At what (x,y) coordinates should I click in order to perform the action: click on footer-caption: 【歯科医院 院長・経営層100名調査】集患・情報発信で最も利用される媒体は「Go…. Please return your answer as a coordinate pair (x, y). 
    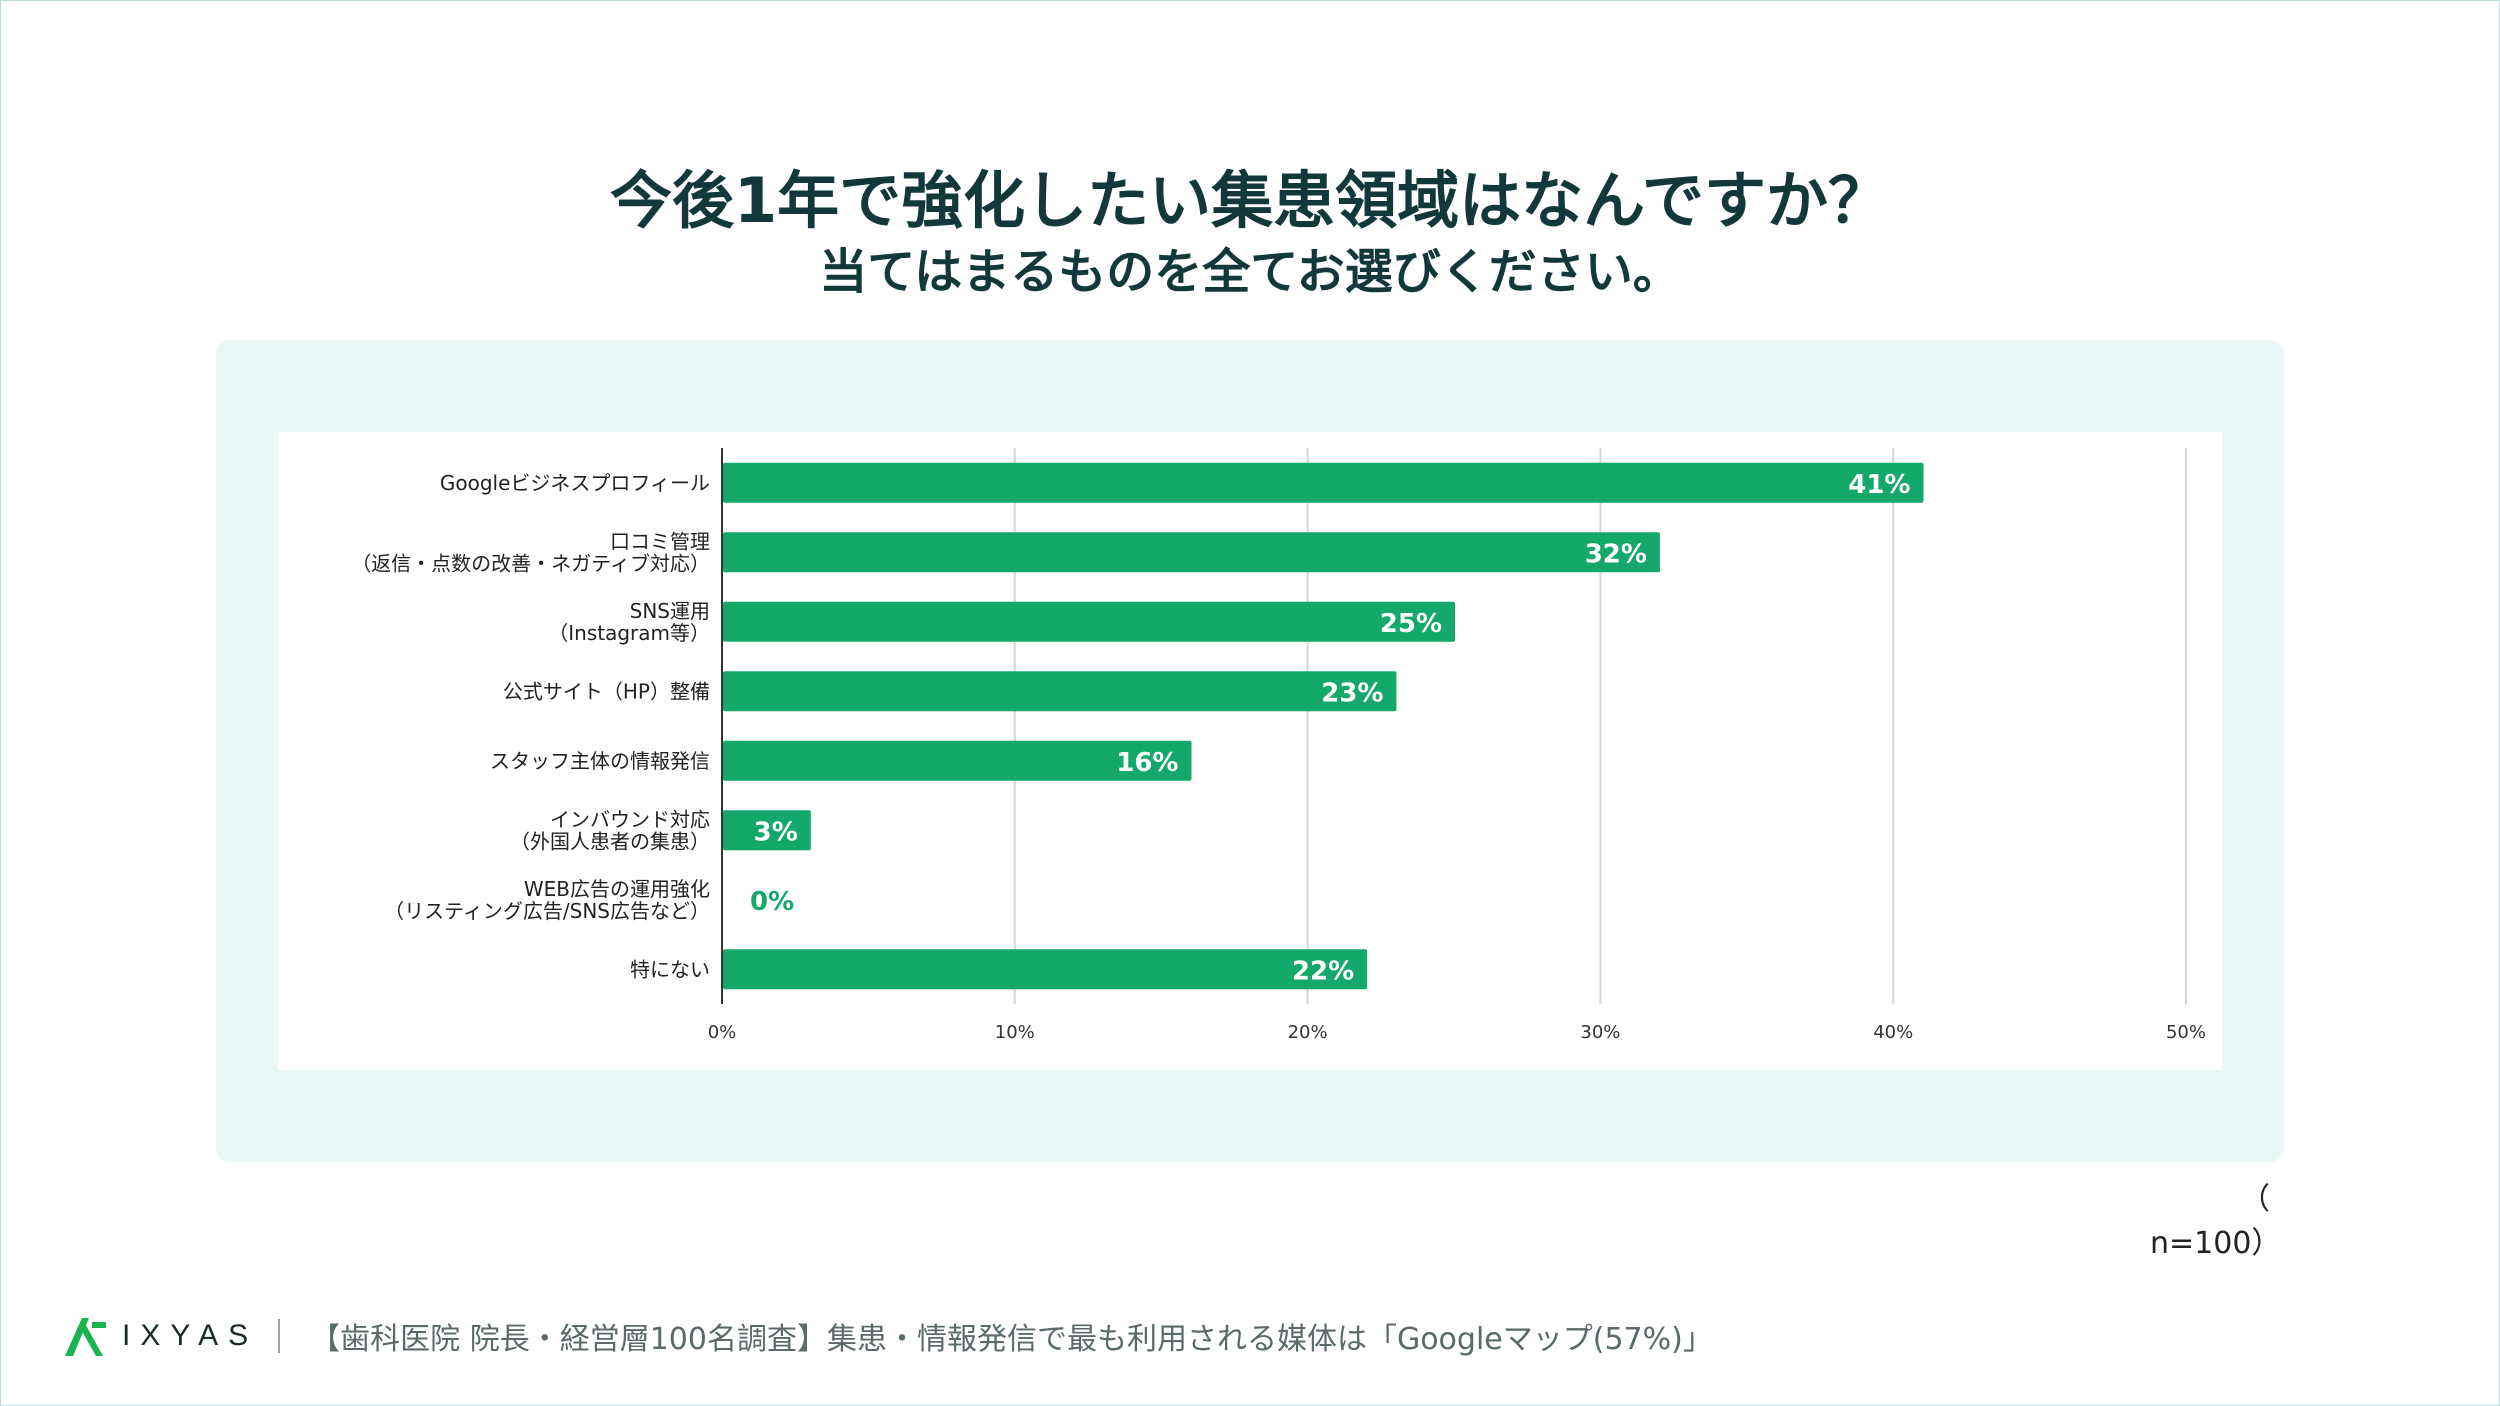
    Looking at the image, I should click on (1011, 1339).